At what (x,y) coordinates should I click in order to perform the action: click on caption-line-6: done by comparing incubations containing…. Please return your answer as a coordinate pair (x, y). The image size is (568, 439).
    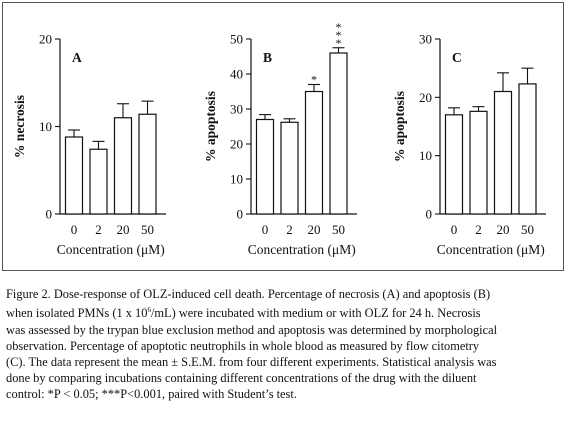
    Looking at the image, I should click on (241, 378).